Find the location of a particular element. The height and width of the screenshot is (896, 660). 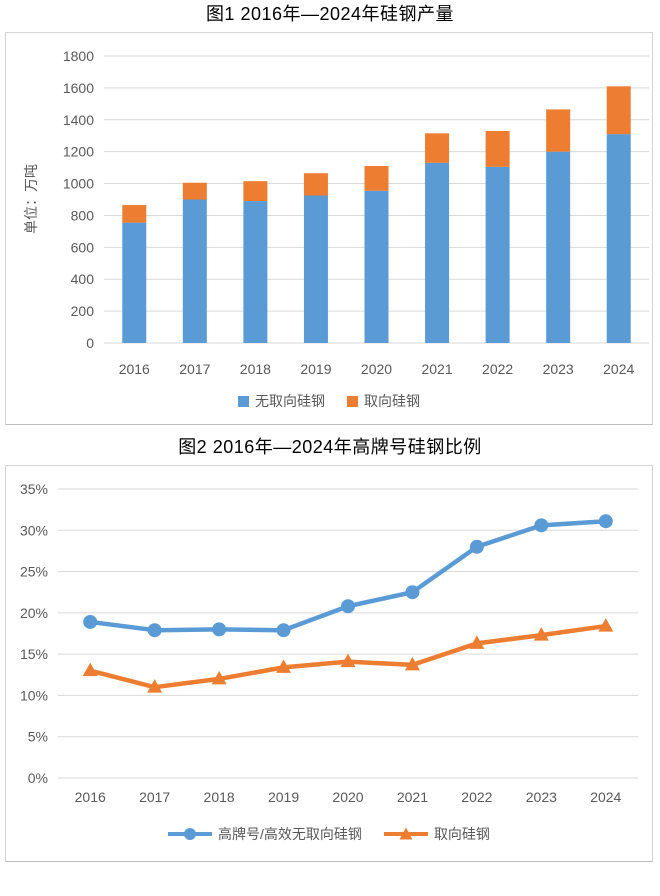

blue-square-swatch-icon is located at coordinates (243, 401).